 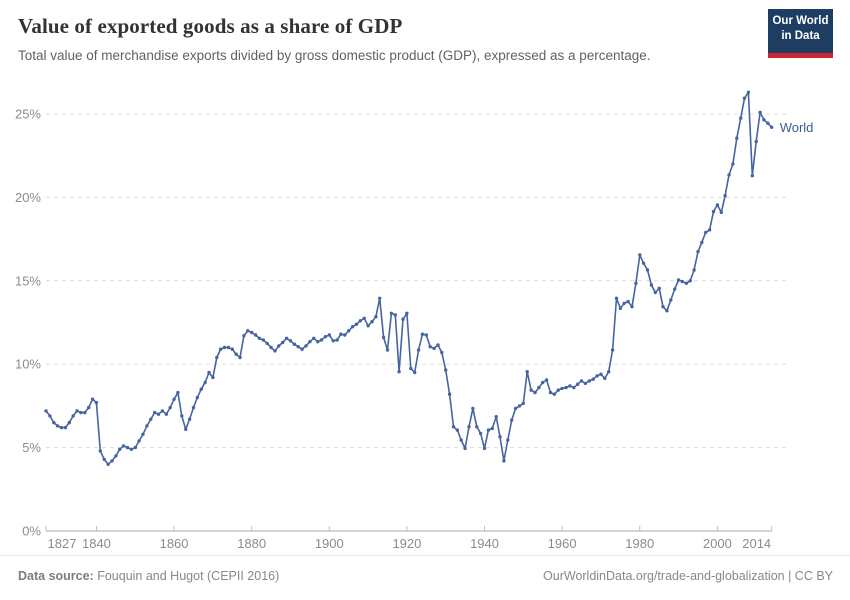 I want to click on x-axis-label-2000: 2000, so click(x=717, y=543).